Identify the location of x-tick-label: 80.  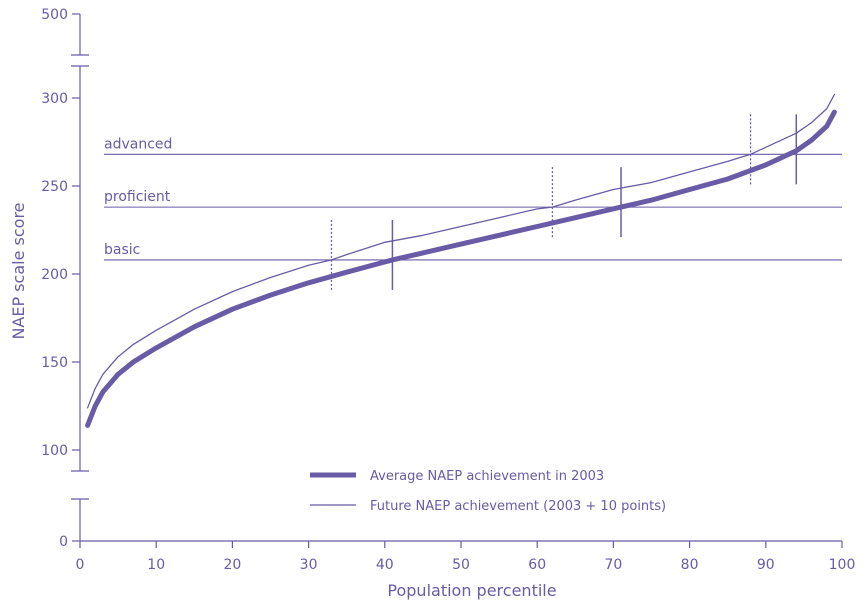
(690, 565).